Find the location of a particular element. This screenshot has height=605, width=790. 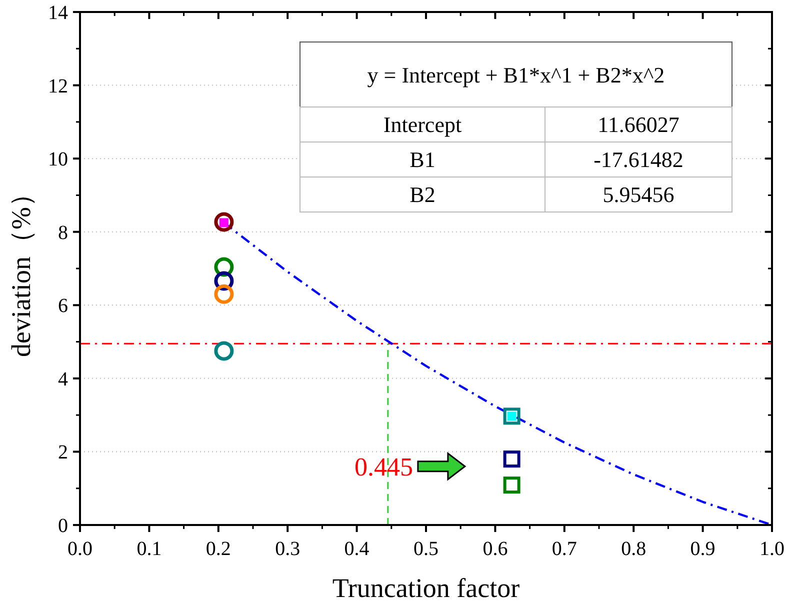

x-tick-label: 0.3 is located at coordinates (287, 549).